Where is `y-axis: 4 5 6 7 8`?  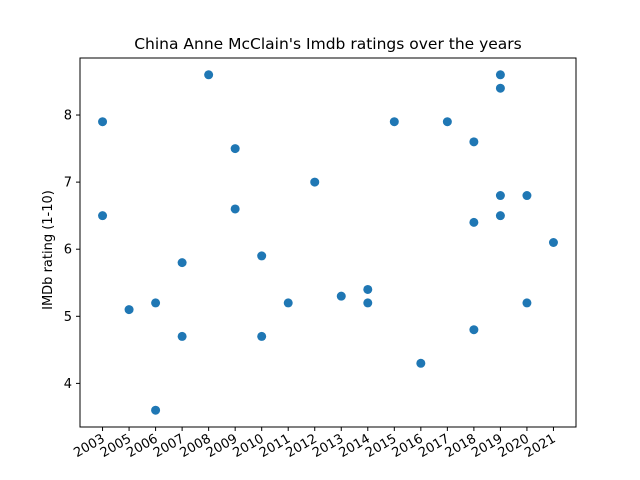 y-axis: 4 5 6 7 8 is located at coordinates (72, 250).